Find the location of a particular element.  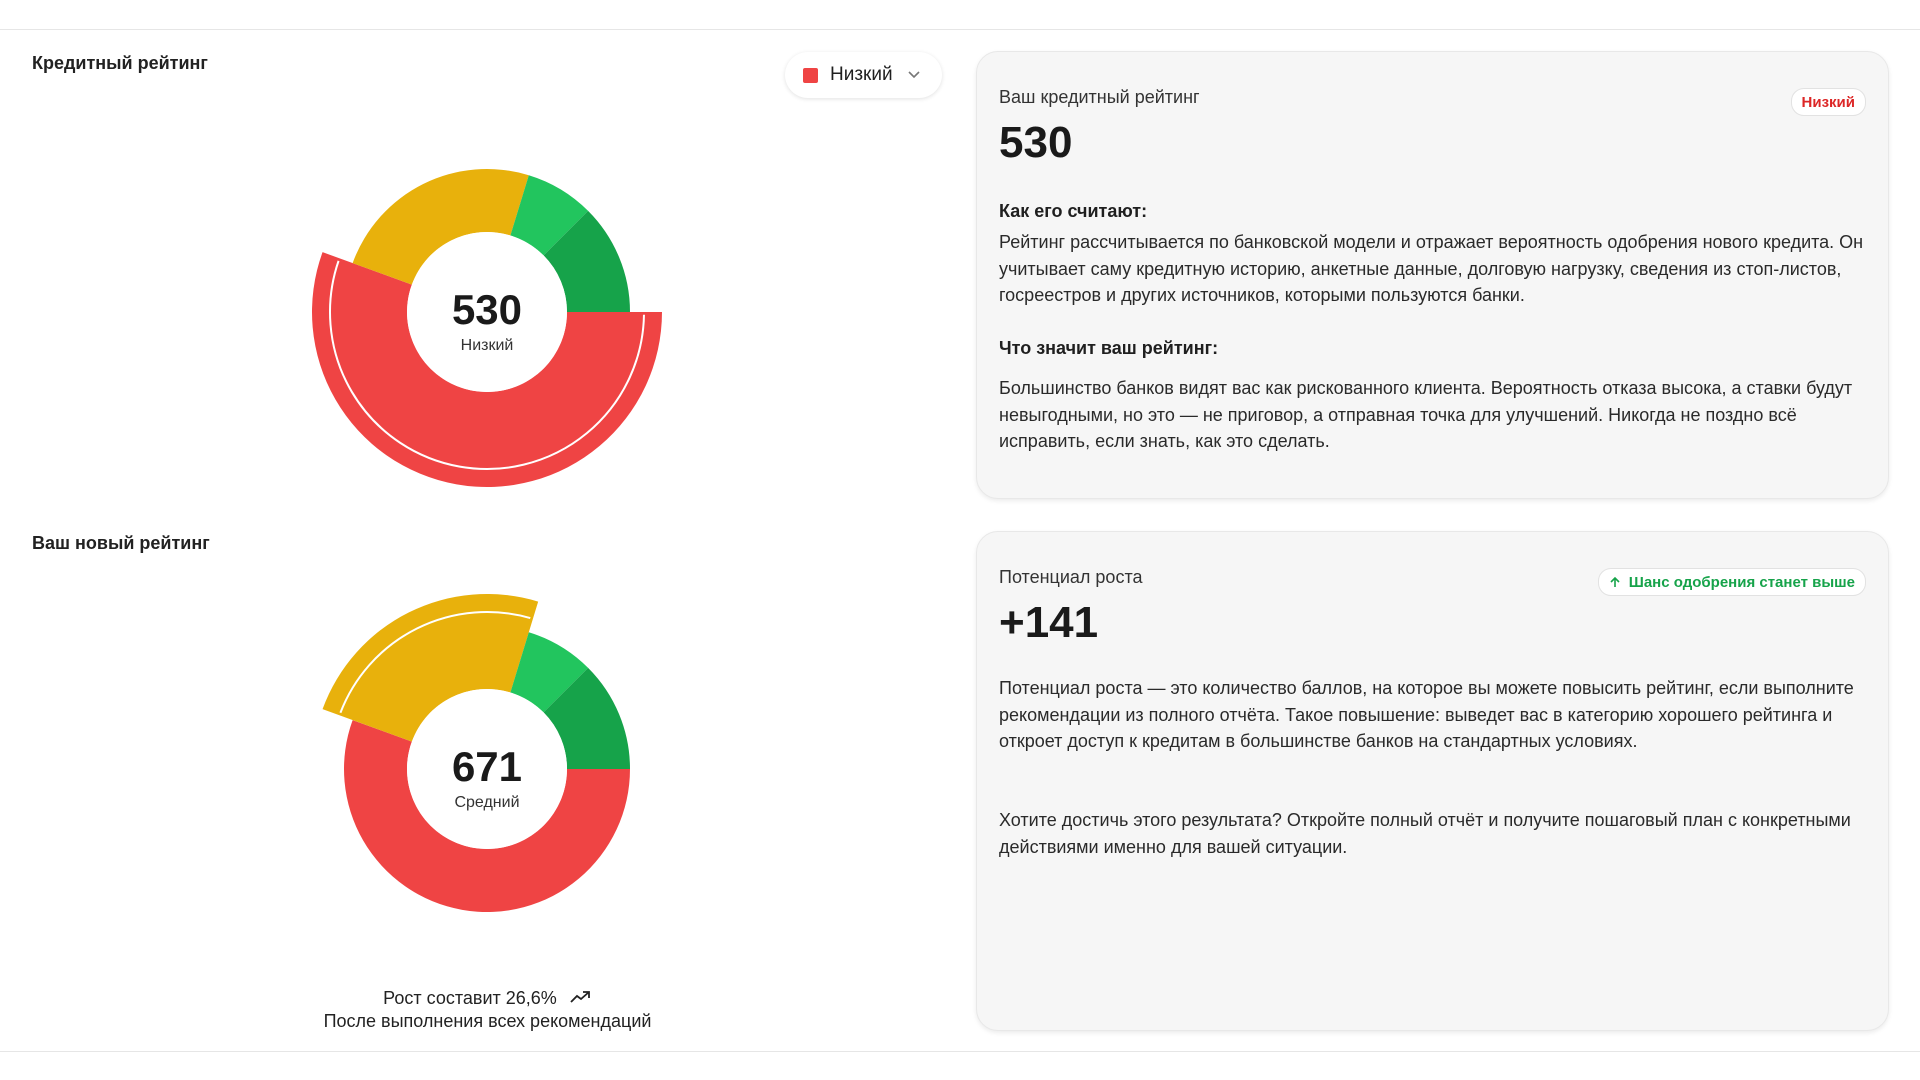

card-label: Ваш кредитный рейтинг is located at coordinates (1099, 97).